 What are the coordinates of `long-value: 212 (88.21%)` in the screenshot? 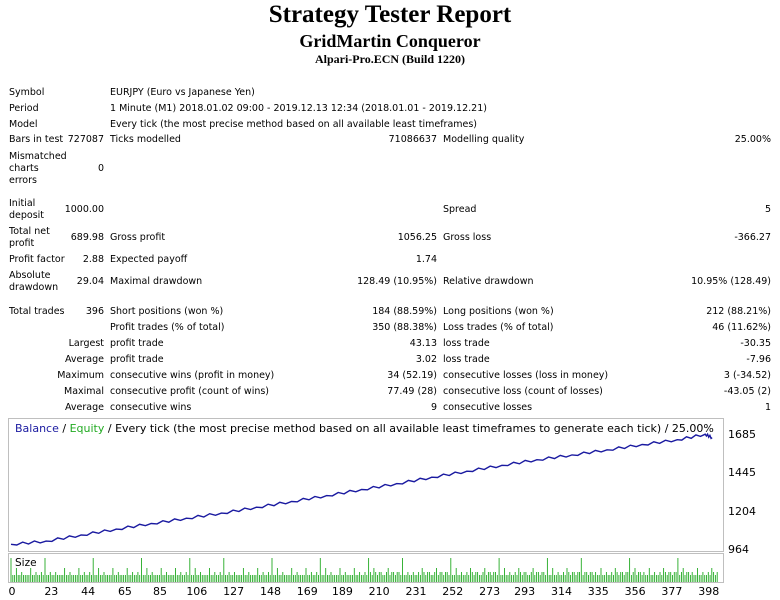 It's located at (738, 311).